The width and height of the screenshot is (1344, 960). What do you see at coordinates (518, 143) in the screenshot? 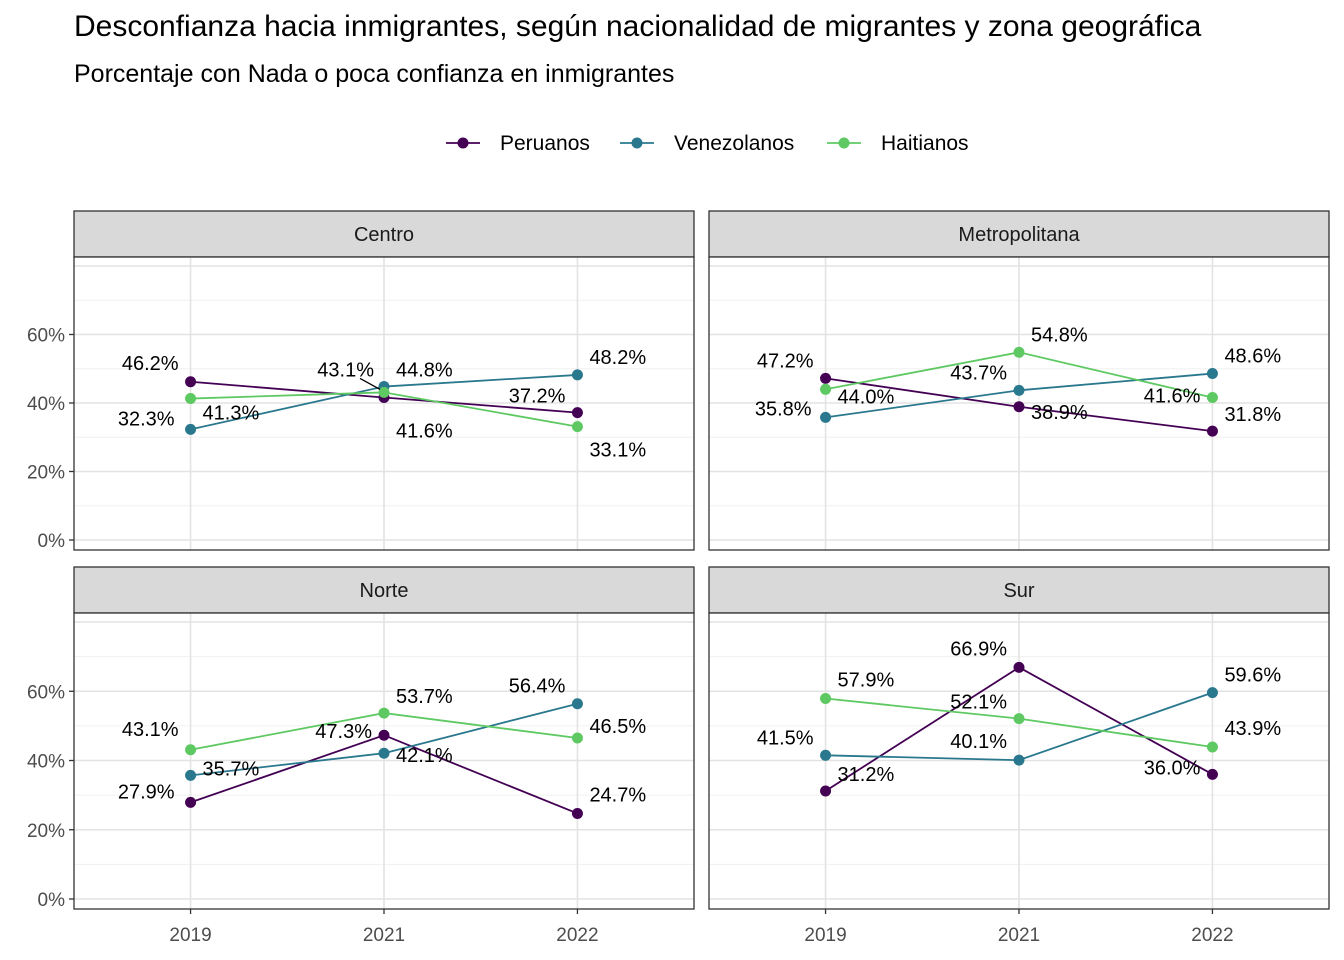
I see `legend-item-peruanos: Peruanos` at bounding box center [518, 143].